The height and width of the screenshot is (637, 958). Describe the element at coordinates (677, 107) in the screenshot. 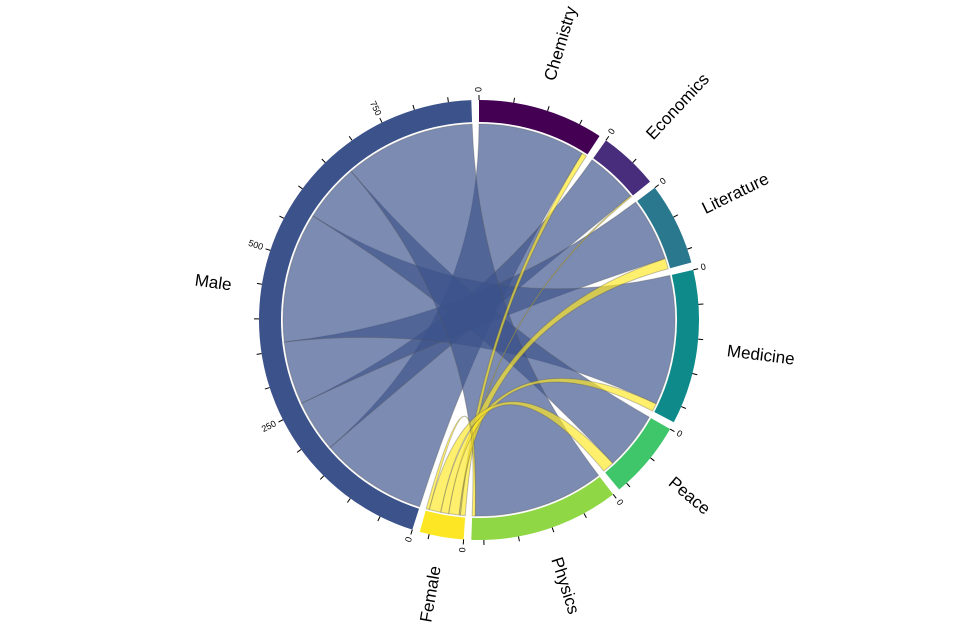

I see `group-label: Economics` at that location.